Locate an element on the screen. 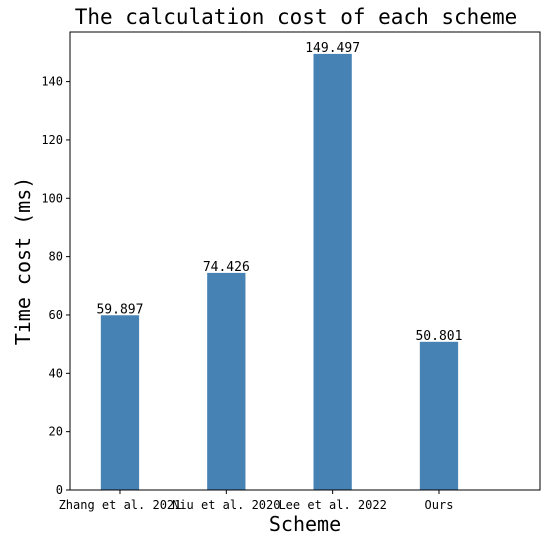 The width and height of the screenshot is (550, 542). data-label-2: 149.497 is located at coordinates (332, 48).